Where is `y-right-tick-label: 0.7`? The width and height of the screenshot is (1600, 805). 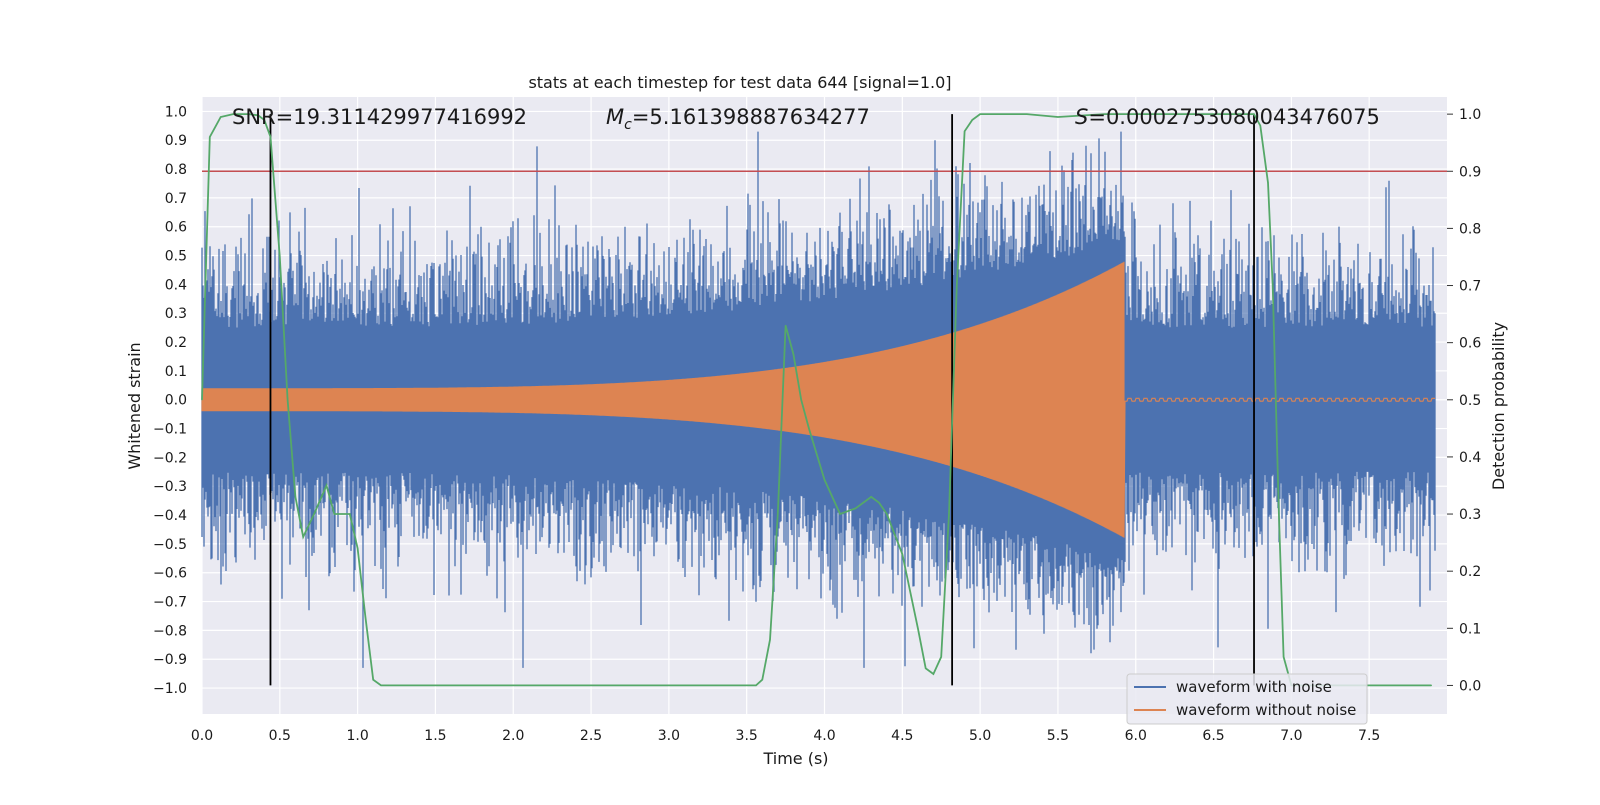
y-right-tick-label: 0.7 is located at coordinates (1470, 287).